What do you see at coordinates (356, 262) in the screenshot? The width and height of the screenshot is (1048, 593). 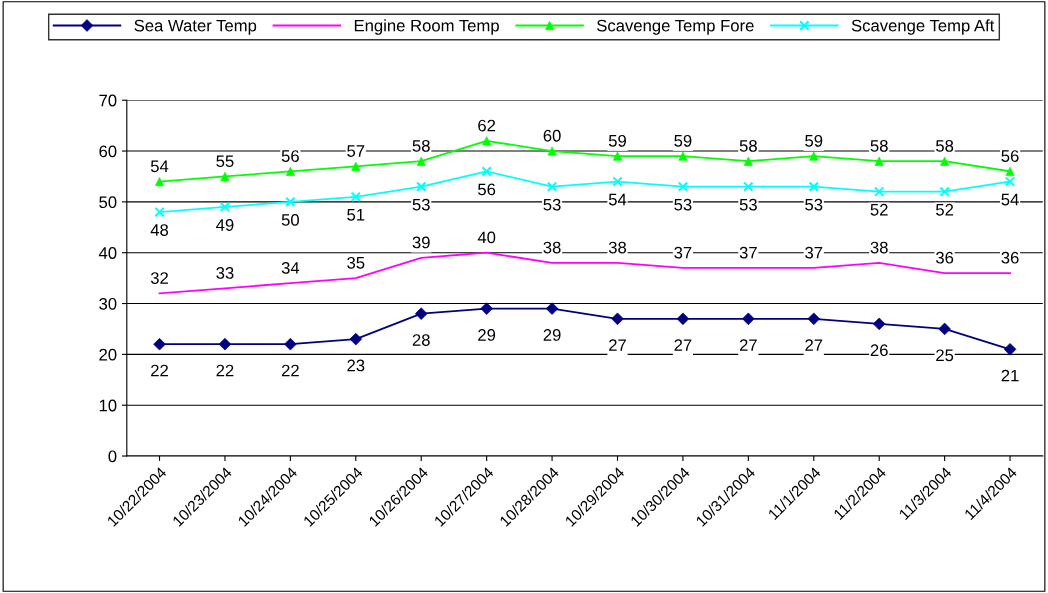 I see `data-label: 35` at bounding box center [356, 262].